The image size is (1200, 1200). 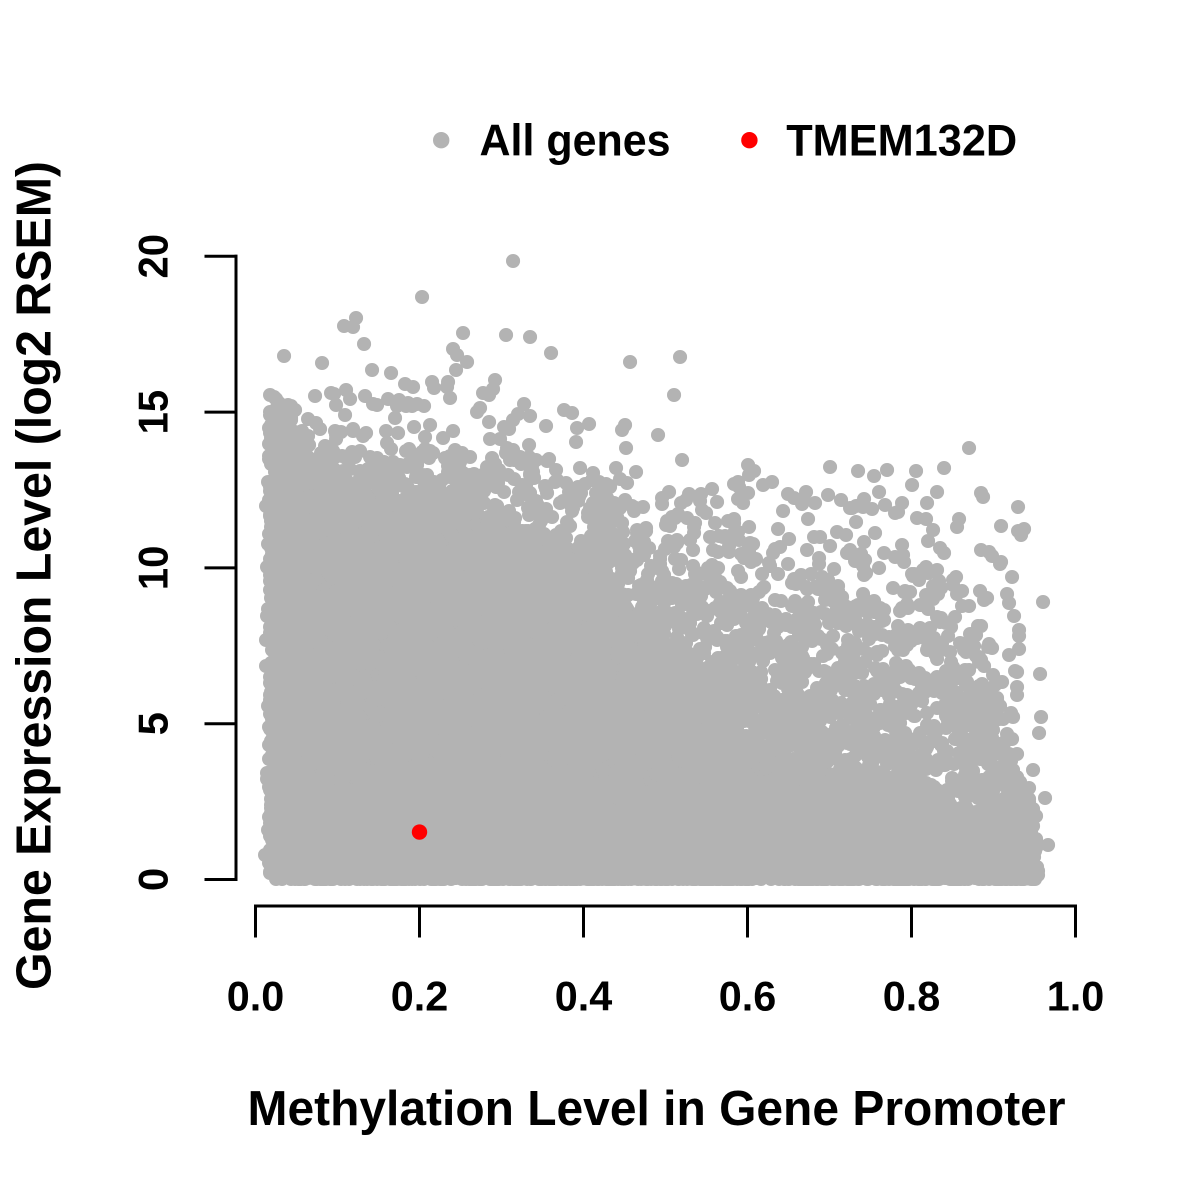 I want to click on svg-text: All genes, so click(x=575, y=141).